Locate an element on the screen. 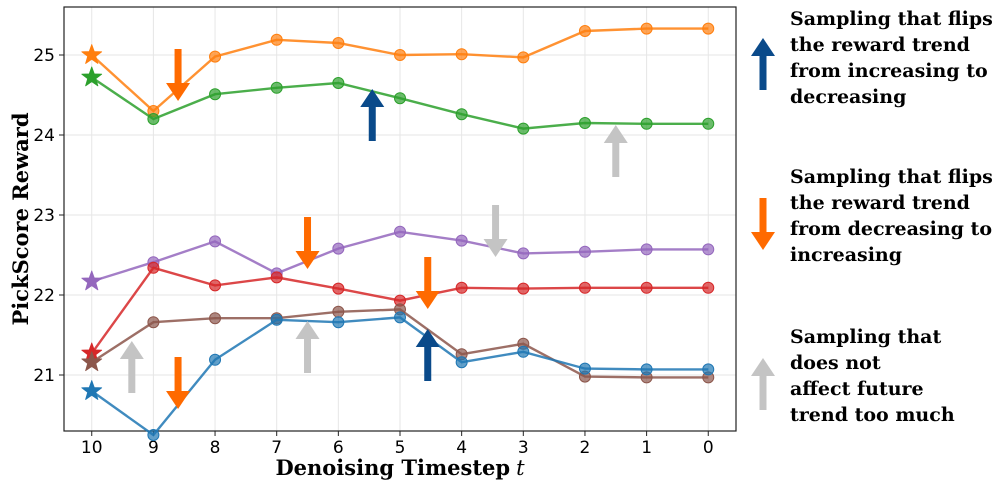 The height and width of the screenshot is (481, 996). x-axis-label: Denoising Timestep t is located at coordinates (400, 467).